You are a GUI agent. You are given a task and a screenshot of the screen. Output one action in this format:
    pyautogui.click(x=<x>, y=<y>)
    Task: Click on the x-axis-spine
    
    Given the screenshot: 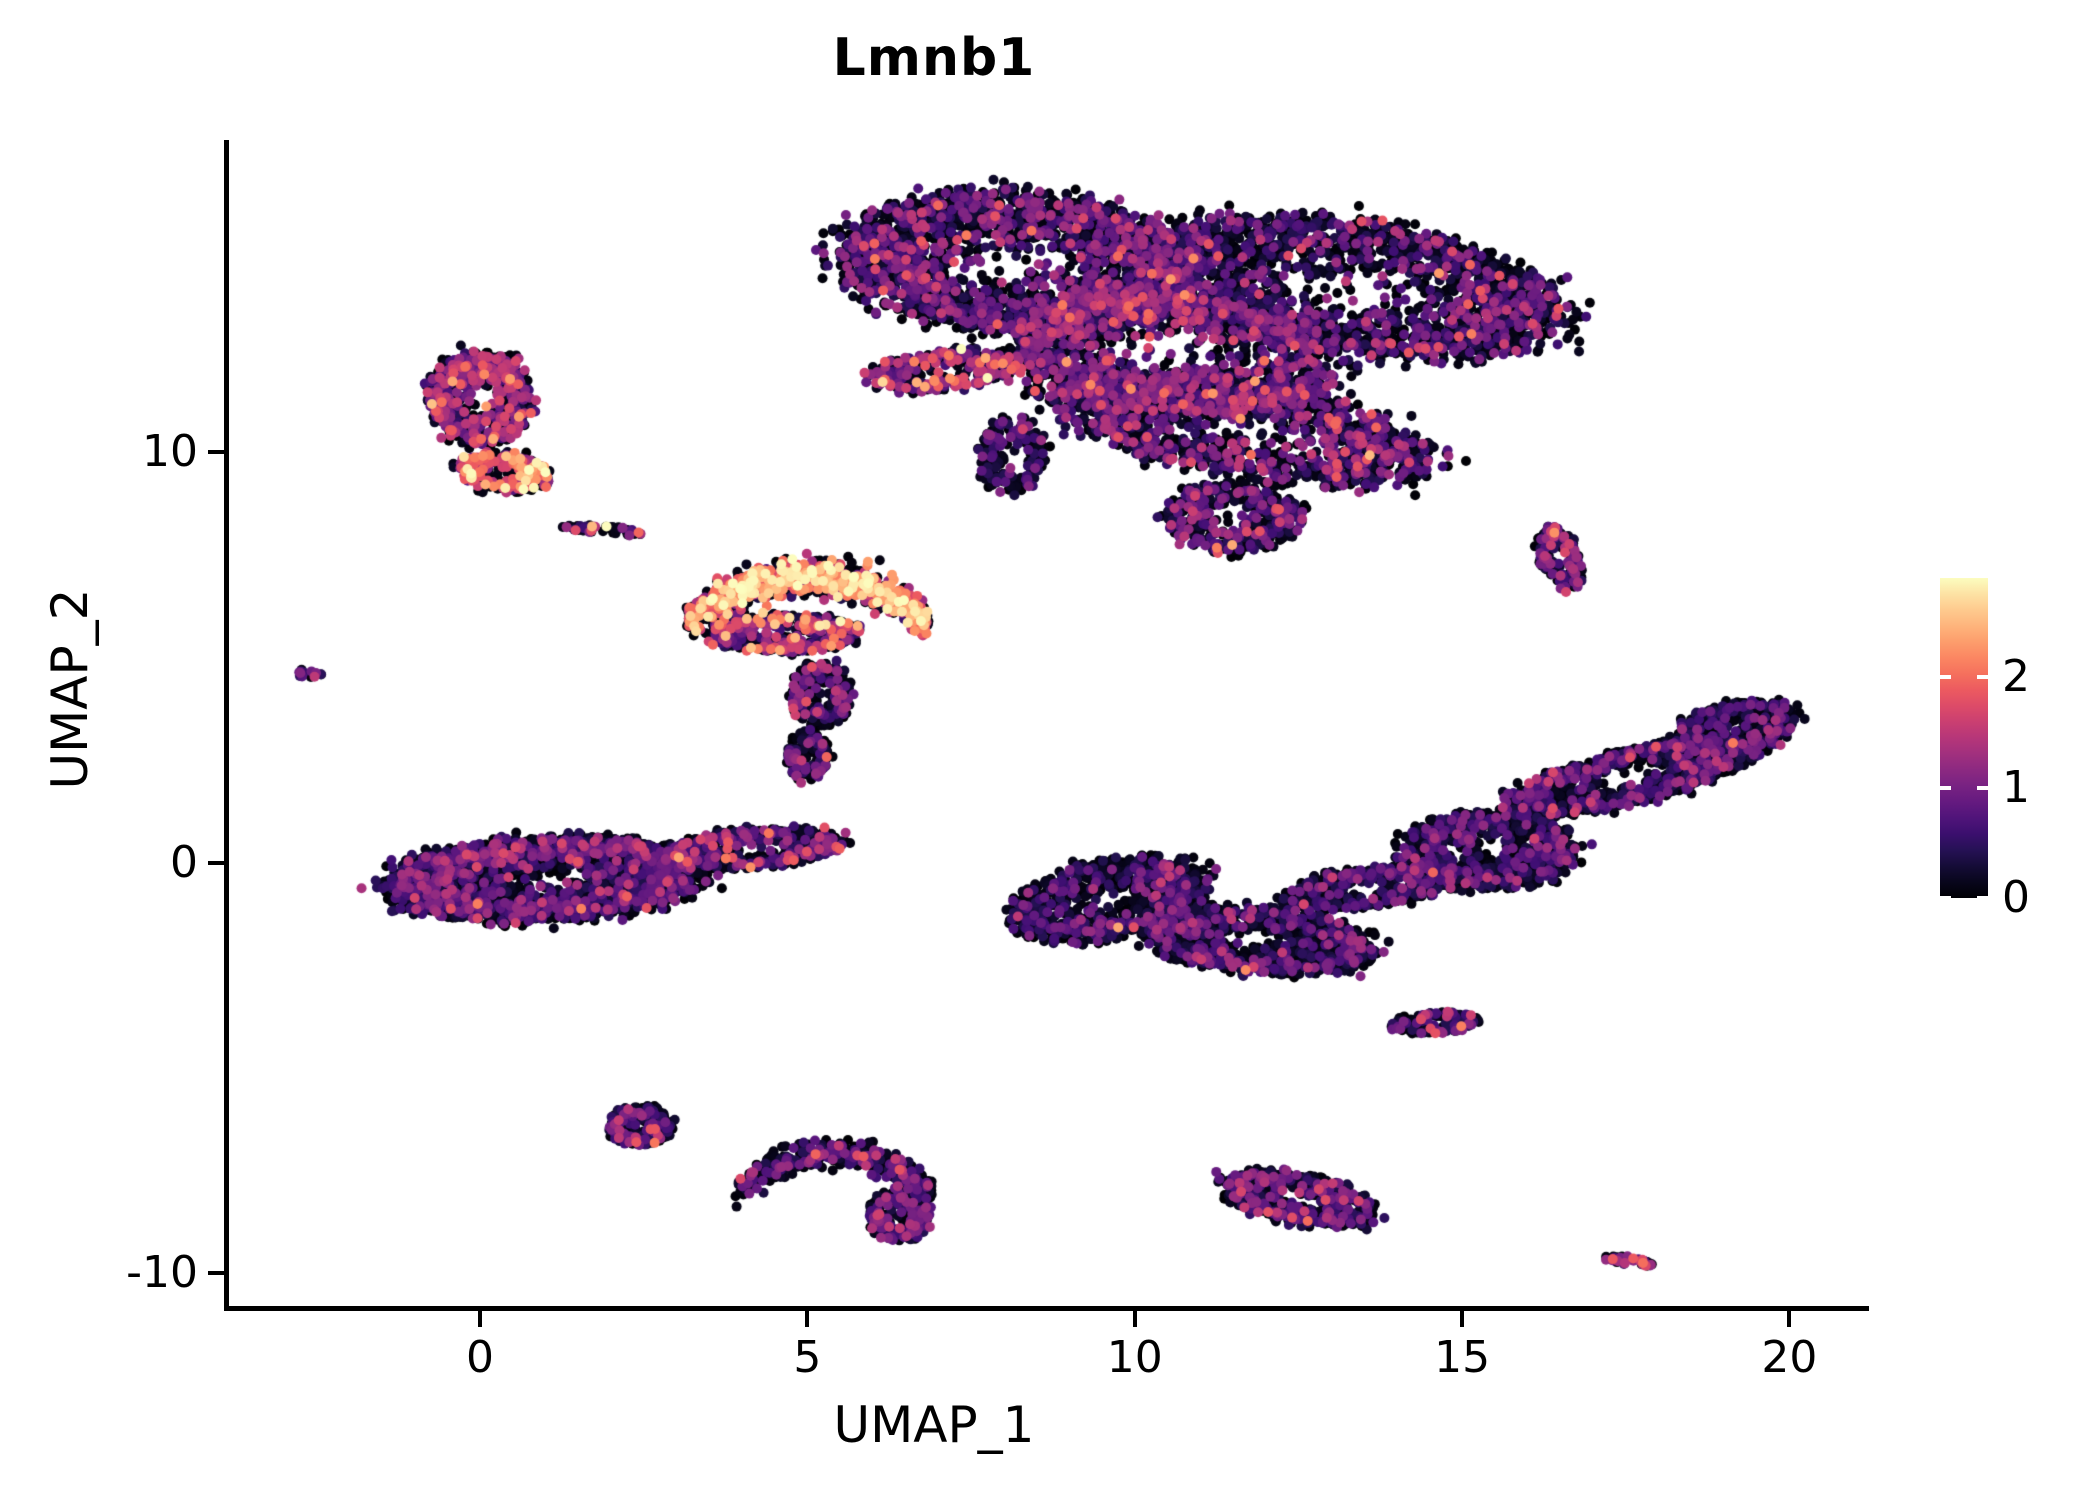 What is the action you would take?
    pyautogui.click(x=1046, y=1308)
    